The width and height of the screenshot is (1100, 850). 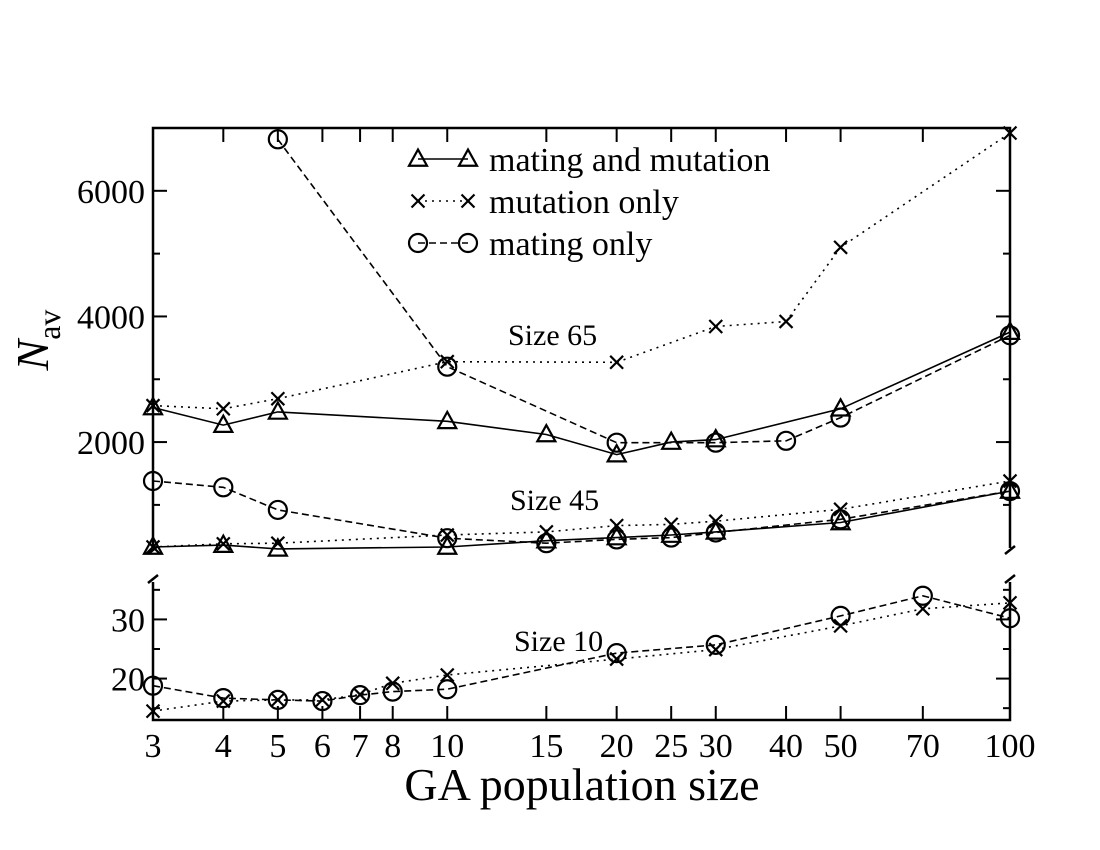 I want to click on point-size-10-mutation-only-x100-stroke-b, so click(x=1010, y=603).